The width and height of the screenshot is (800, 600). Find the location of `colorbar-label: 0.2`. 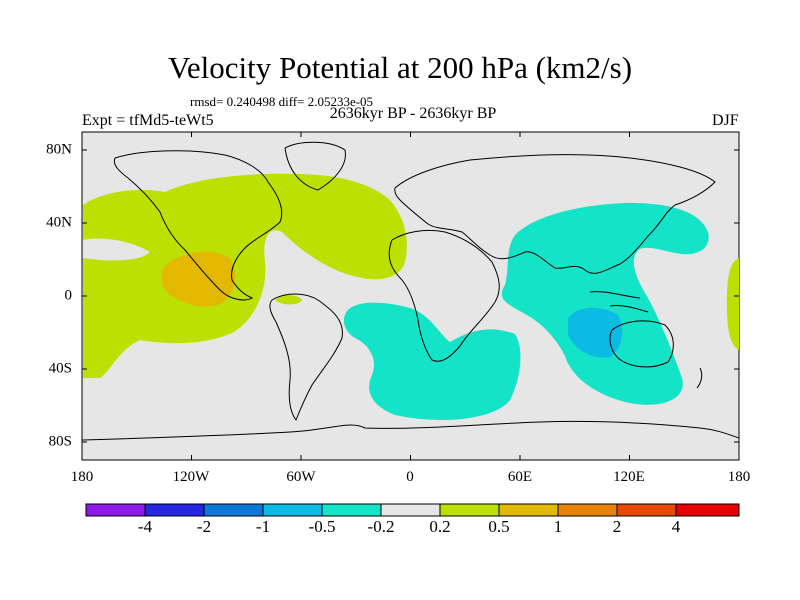

colorbar-label: 0.2 is located at coordinates (440, 526).